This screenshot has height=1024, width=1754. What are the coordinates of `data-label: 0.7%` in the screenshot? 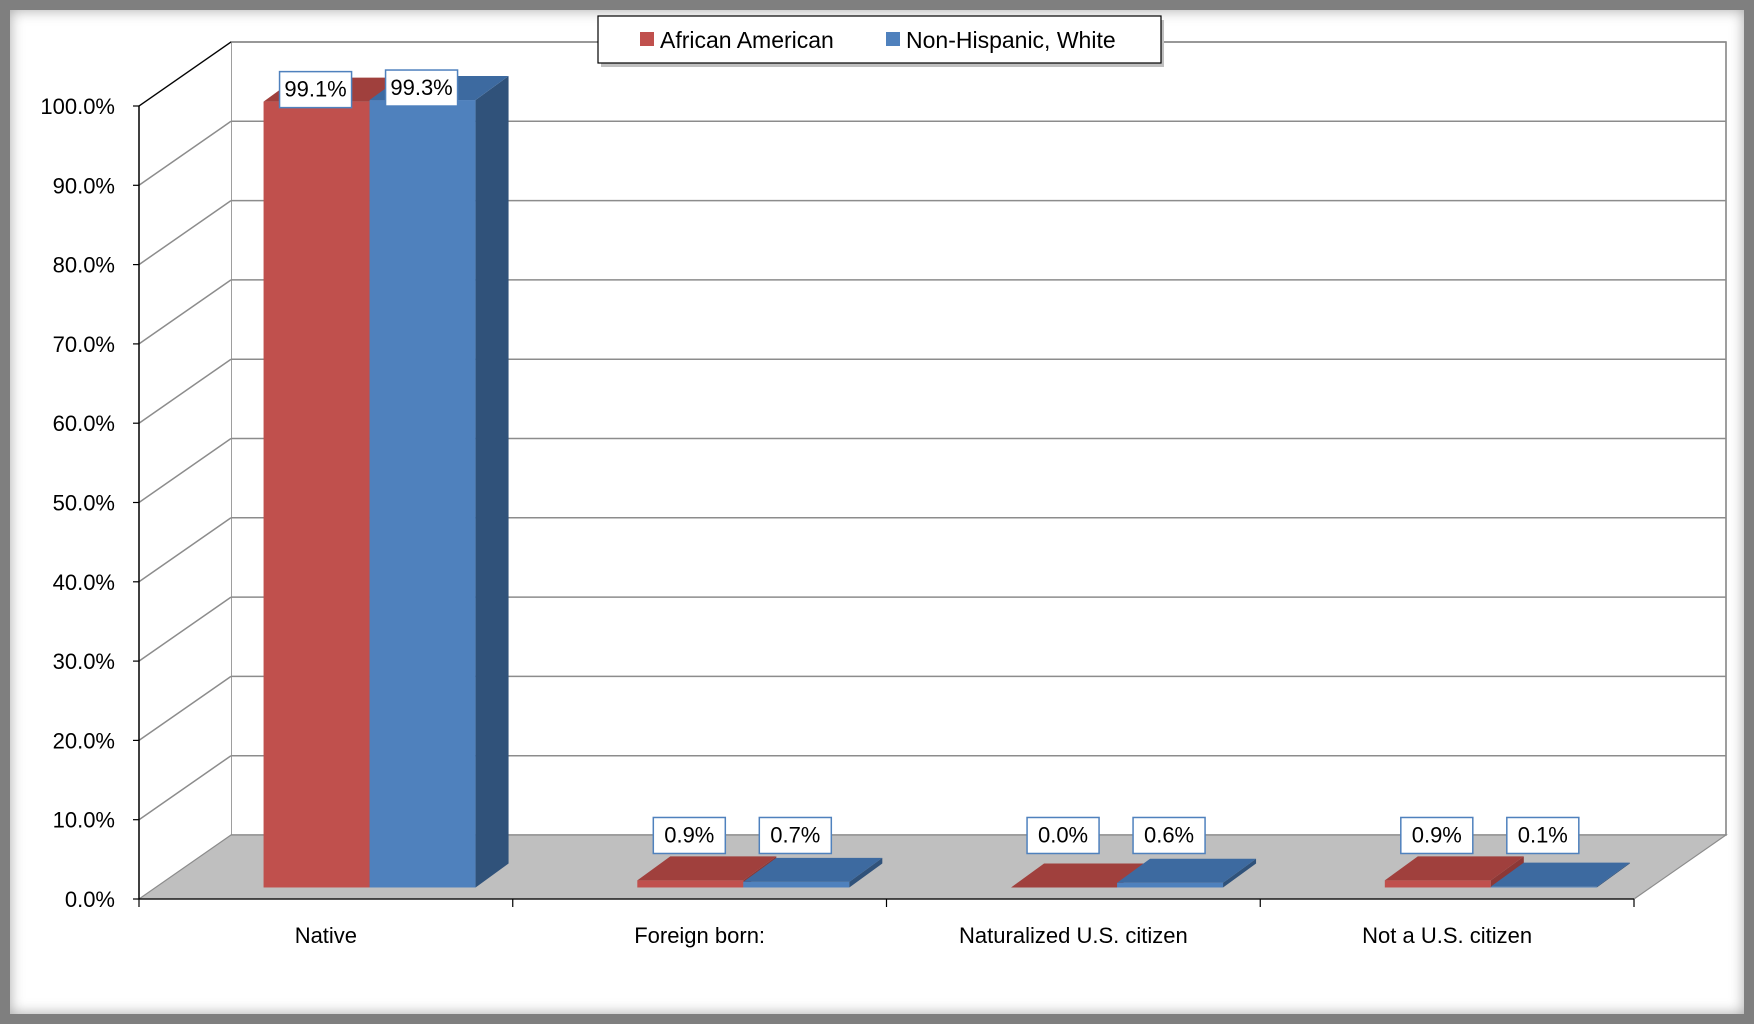 It's located at (795, 835).